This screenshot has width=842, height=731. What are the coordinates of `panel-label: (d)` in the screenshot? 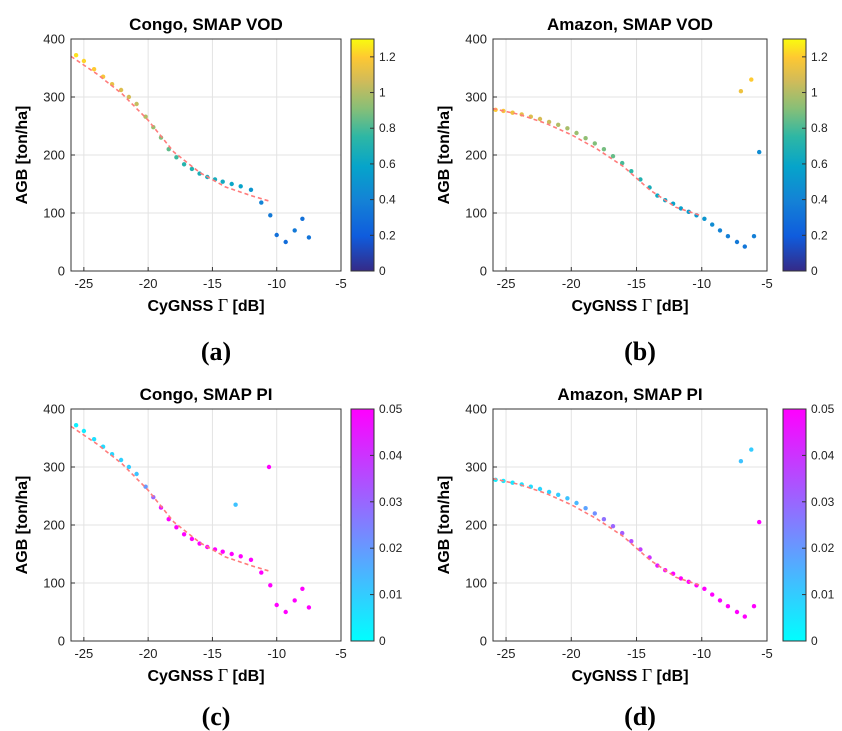 It's located at (640, 716).